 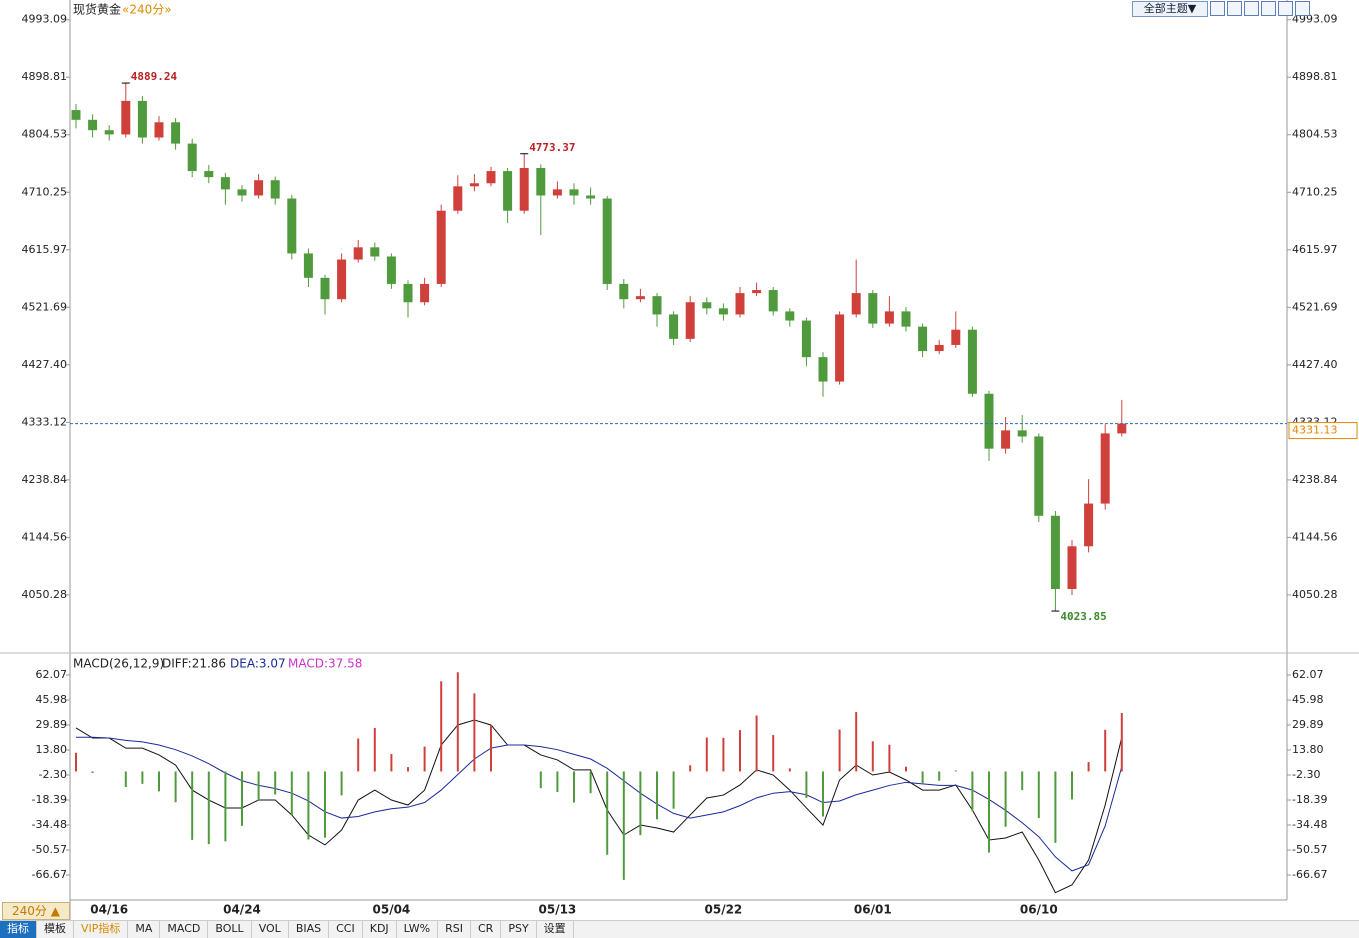 I want to click on toolbar-tab: BOLL, so click(x=230, y=929).